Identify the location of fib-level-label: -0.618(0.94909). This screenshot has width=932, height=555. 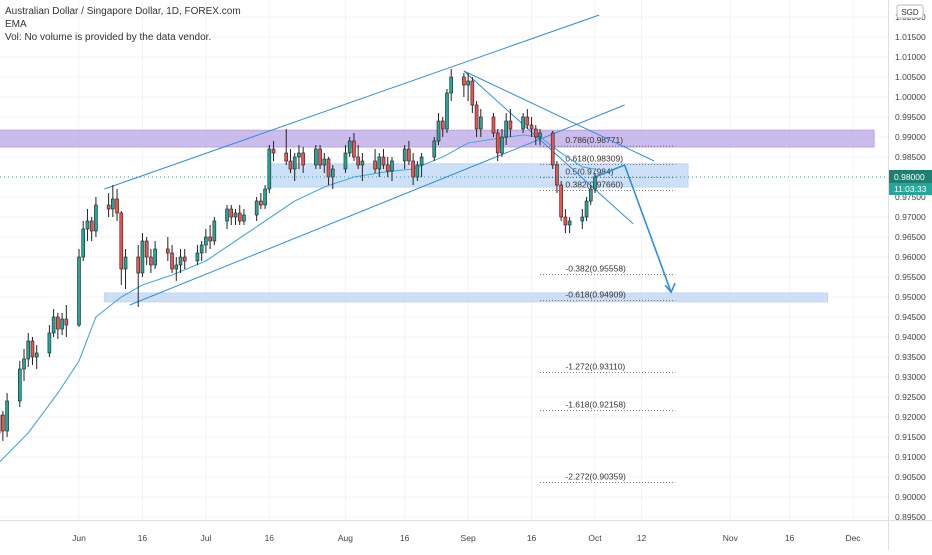
(595, 295).